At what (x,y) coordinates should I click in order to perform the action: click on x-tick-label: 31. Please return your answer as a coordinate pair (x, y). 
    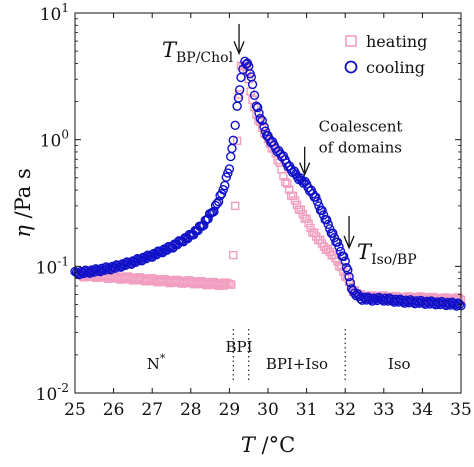
    Looking at the image, I should click on (307, 410).